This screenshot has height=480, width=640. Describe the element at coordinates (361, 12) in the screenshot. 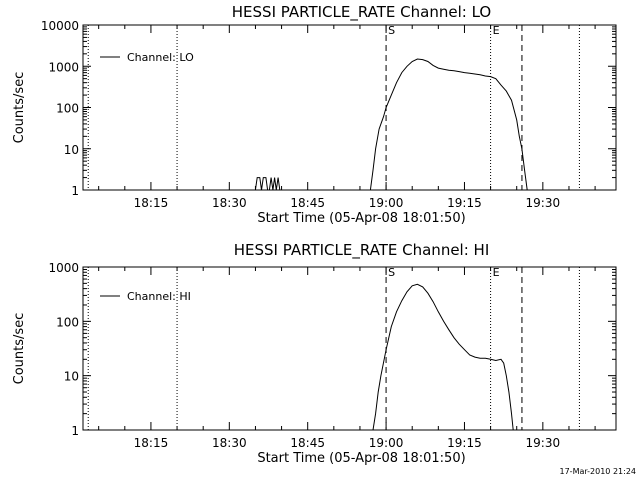

I see `chart-title: HESSI PARTICLE_RATE Channel: LO` at that location.